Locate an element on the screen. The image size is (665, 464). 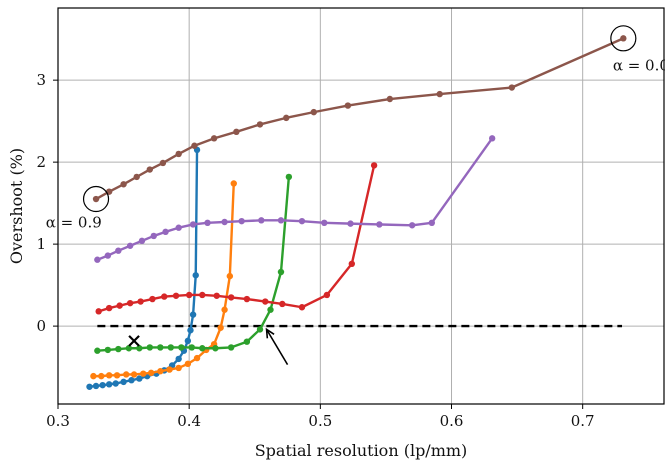
series-line is located at coordinates (194, 264).